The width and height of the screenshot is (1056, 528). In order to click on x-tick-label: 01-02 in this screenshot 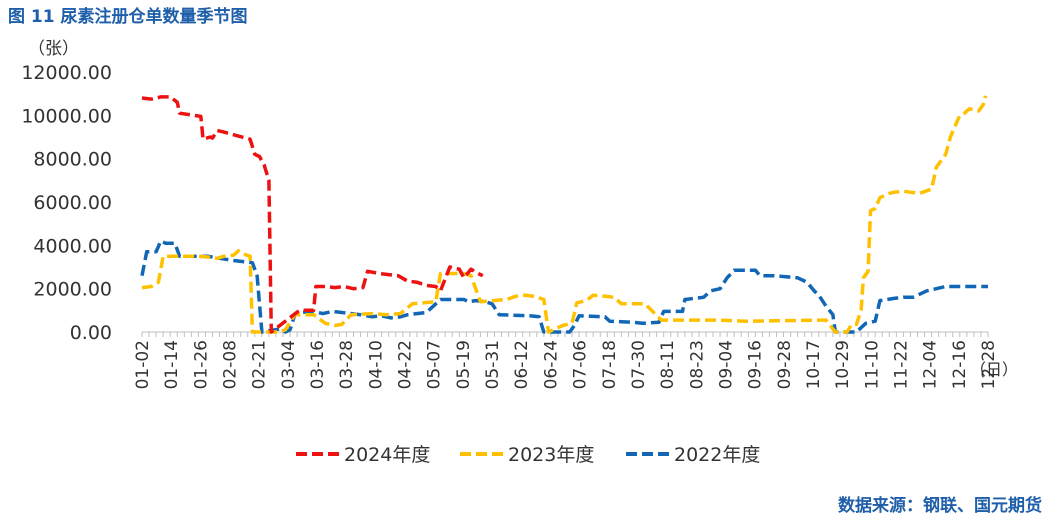, I will do `click(143, 364)`.